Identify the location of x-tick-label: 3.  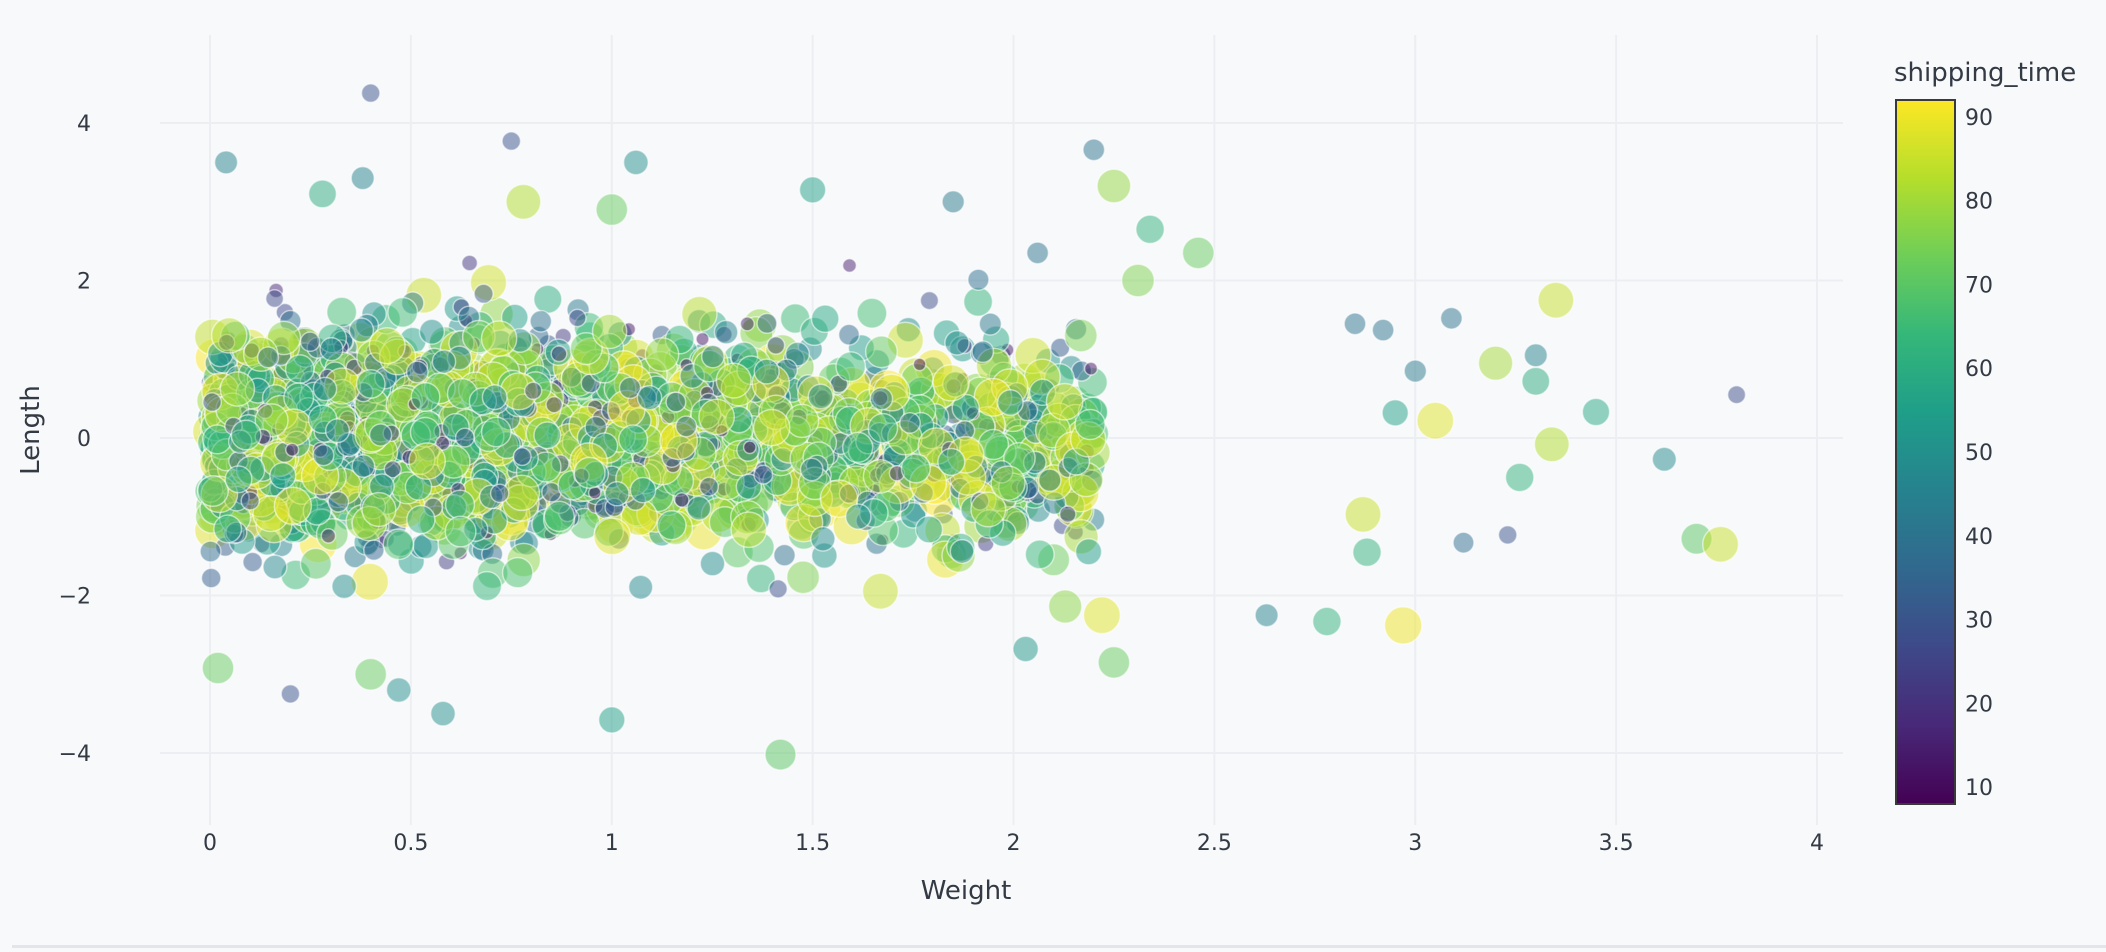
(1415, 843).